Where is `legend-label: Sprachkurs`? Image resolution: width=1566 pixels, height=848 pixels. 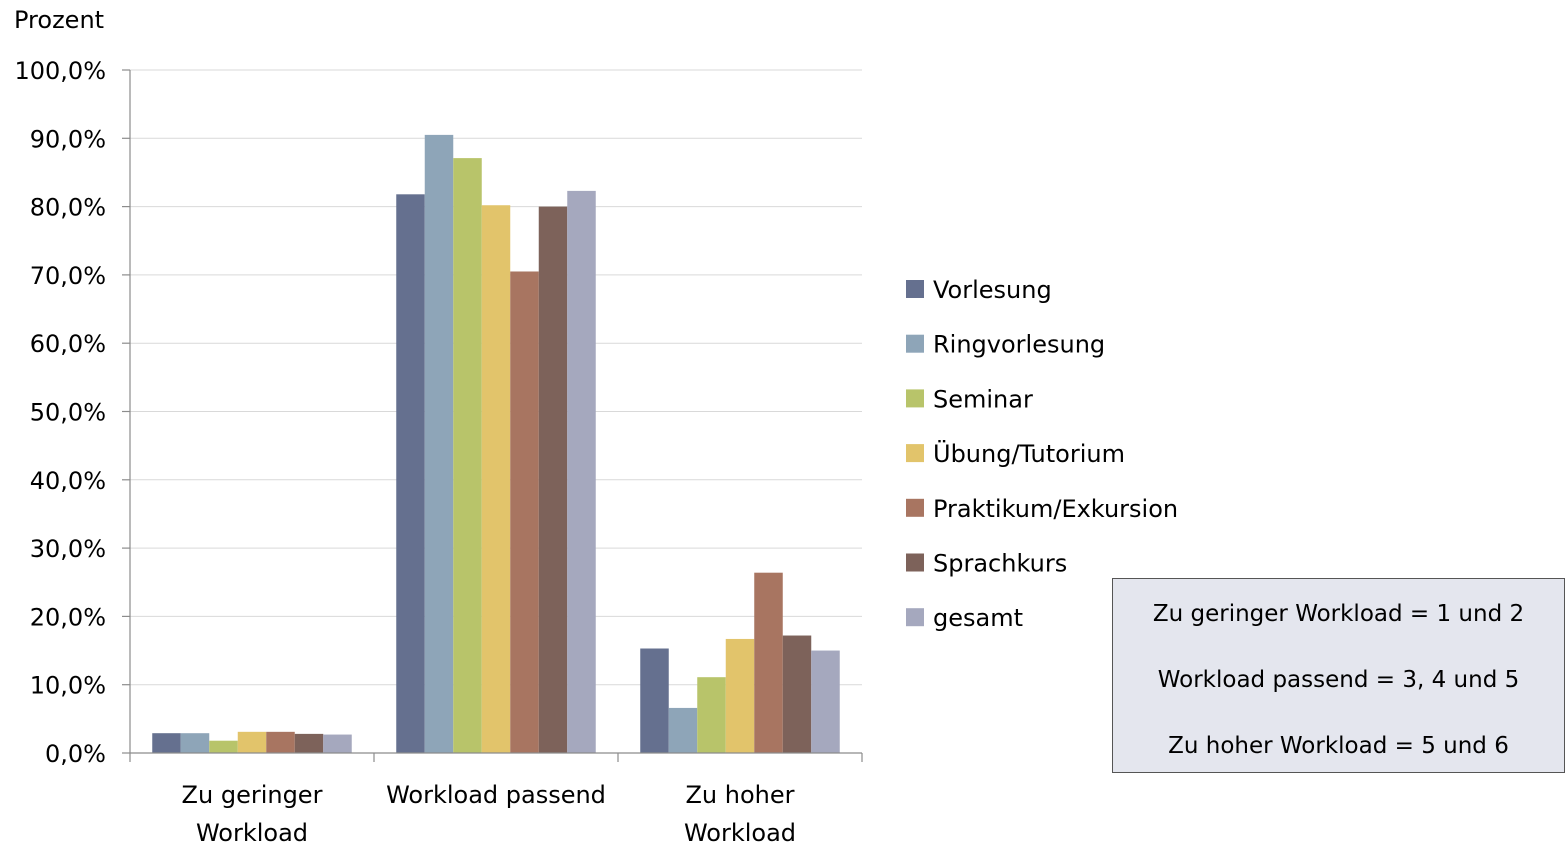 legend-label: Sprachkurs is located at coordinates (1000, 564).